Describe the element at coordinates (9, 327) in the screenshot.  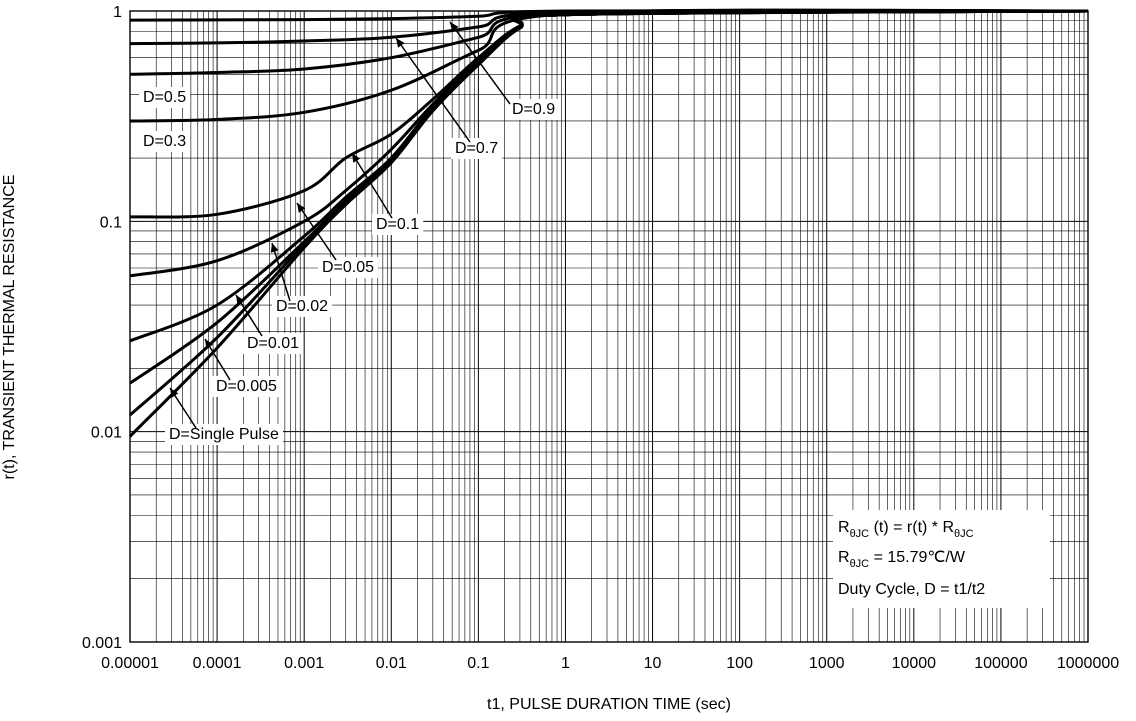
I see `y-axis-title: r(t), TRANSIENT THERMAL RESISTANCE` at that location.